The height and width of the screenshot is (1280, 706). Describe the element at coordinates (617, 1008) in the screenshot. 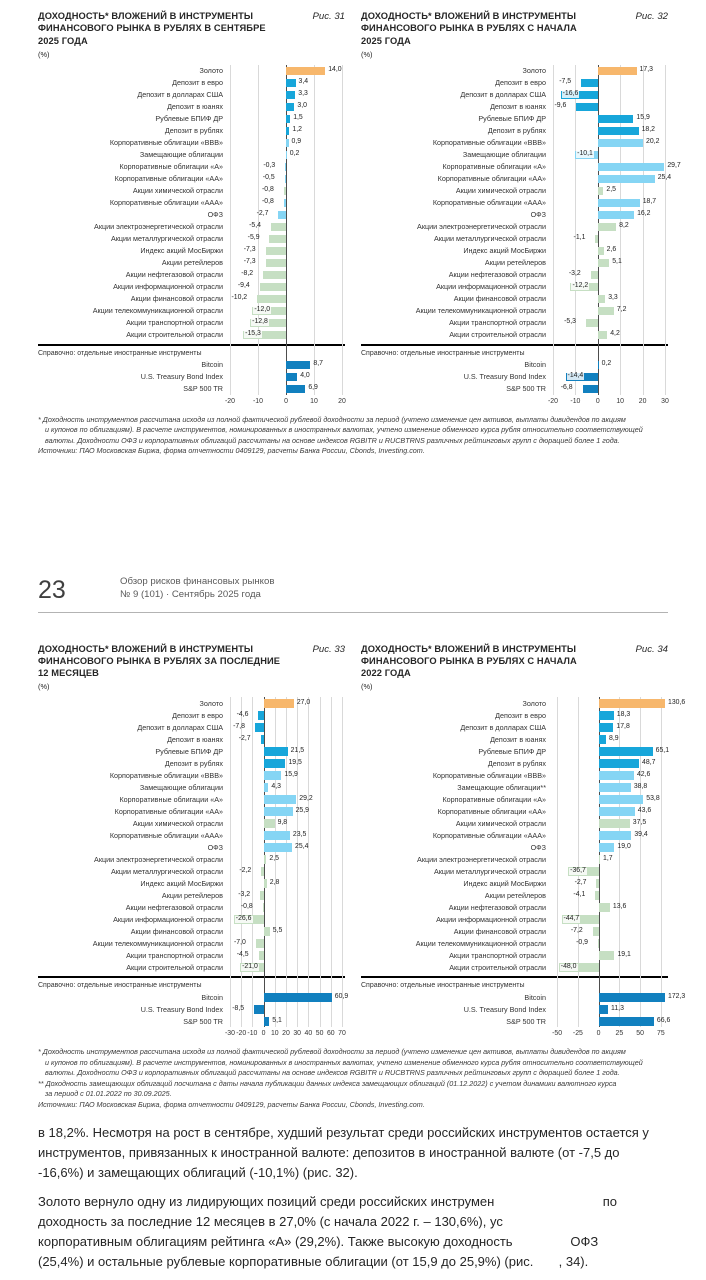

I see `bar-value: 11,3` at that location.